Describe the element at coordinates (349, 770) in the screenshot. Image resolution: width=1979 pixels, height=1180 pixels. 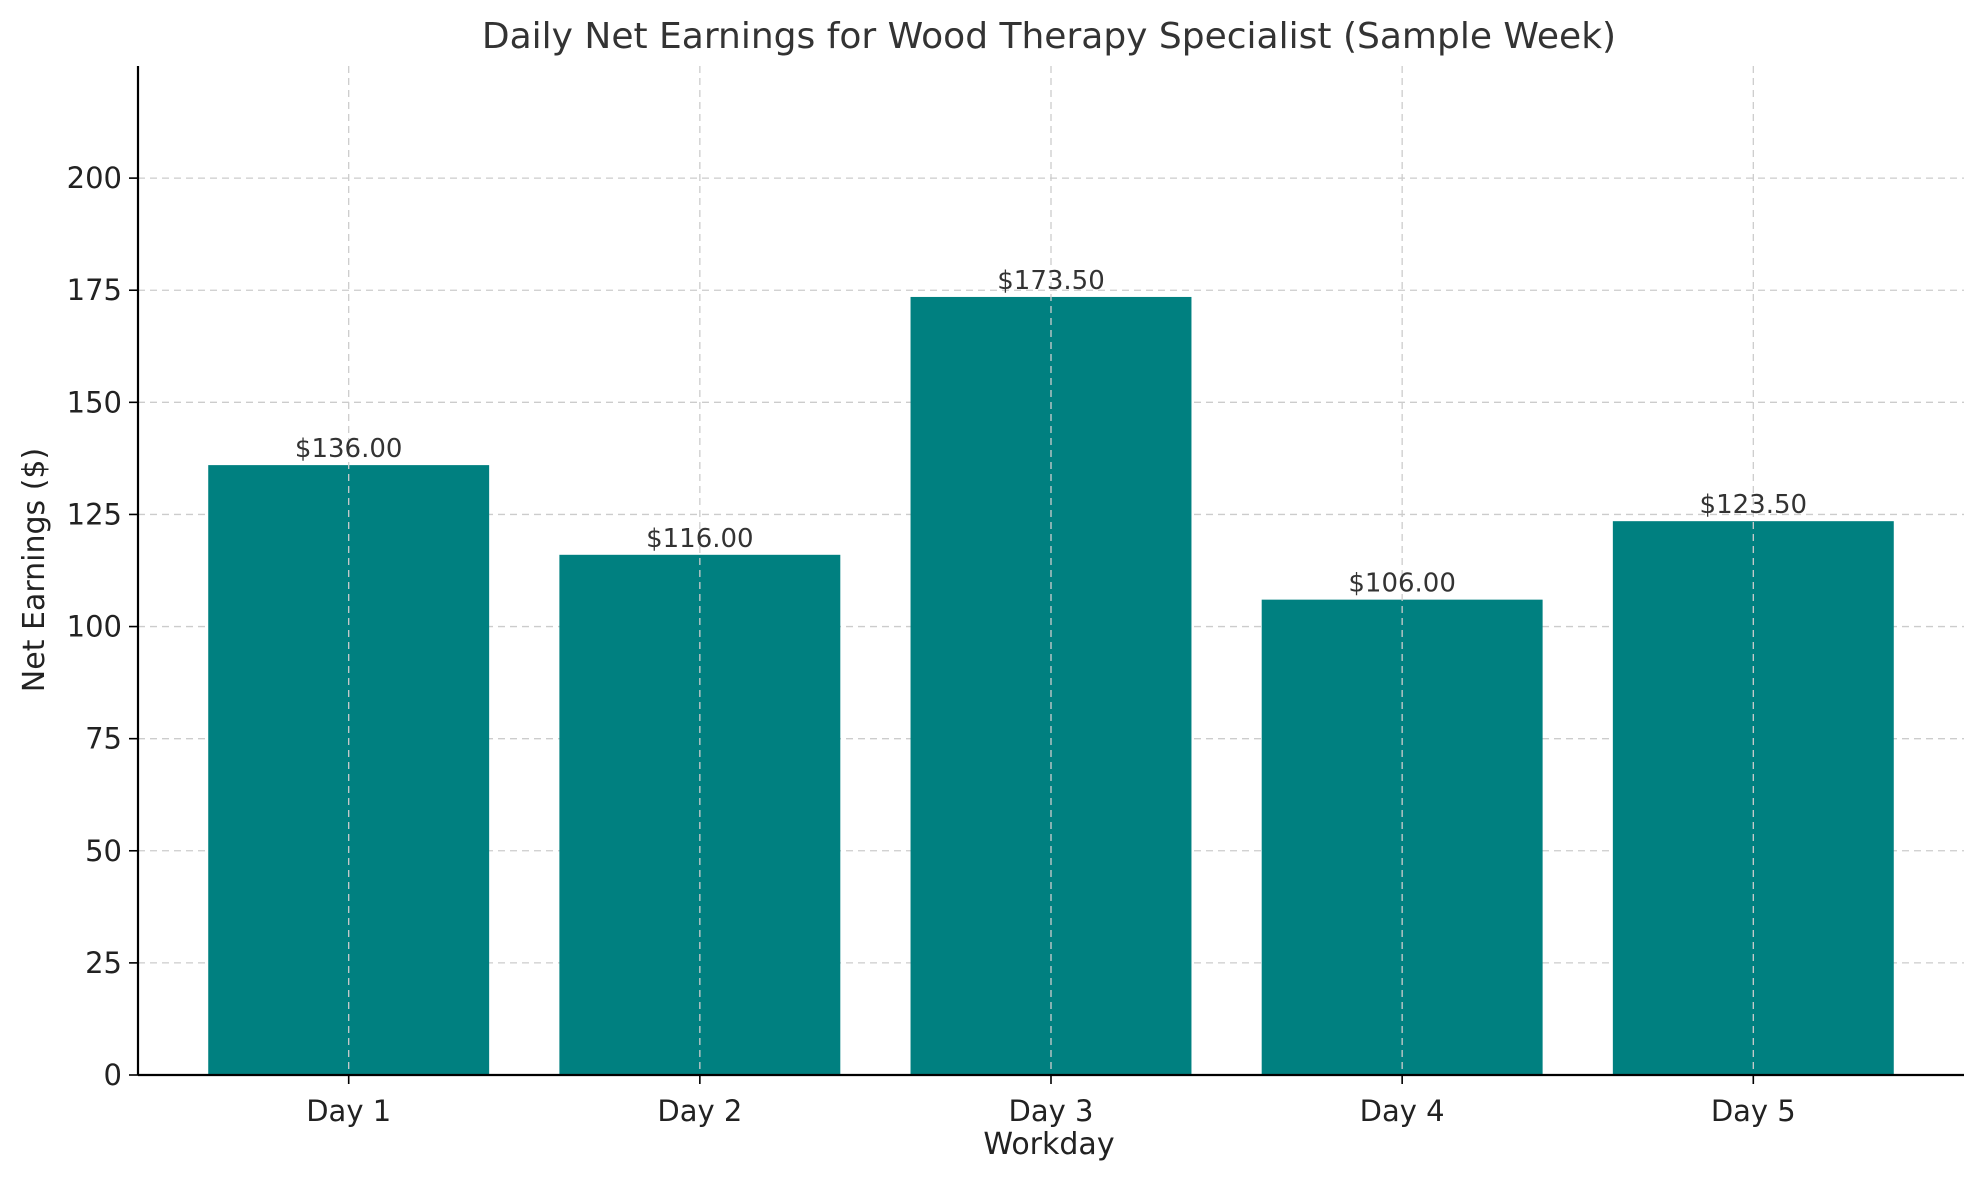
I see `bar` at that location.